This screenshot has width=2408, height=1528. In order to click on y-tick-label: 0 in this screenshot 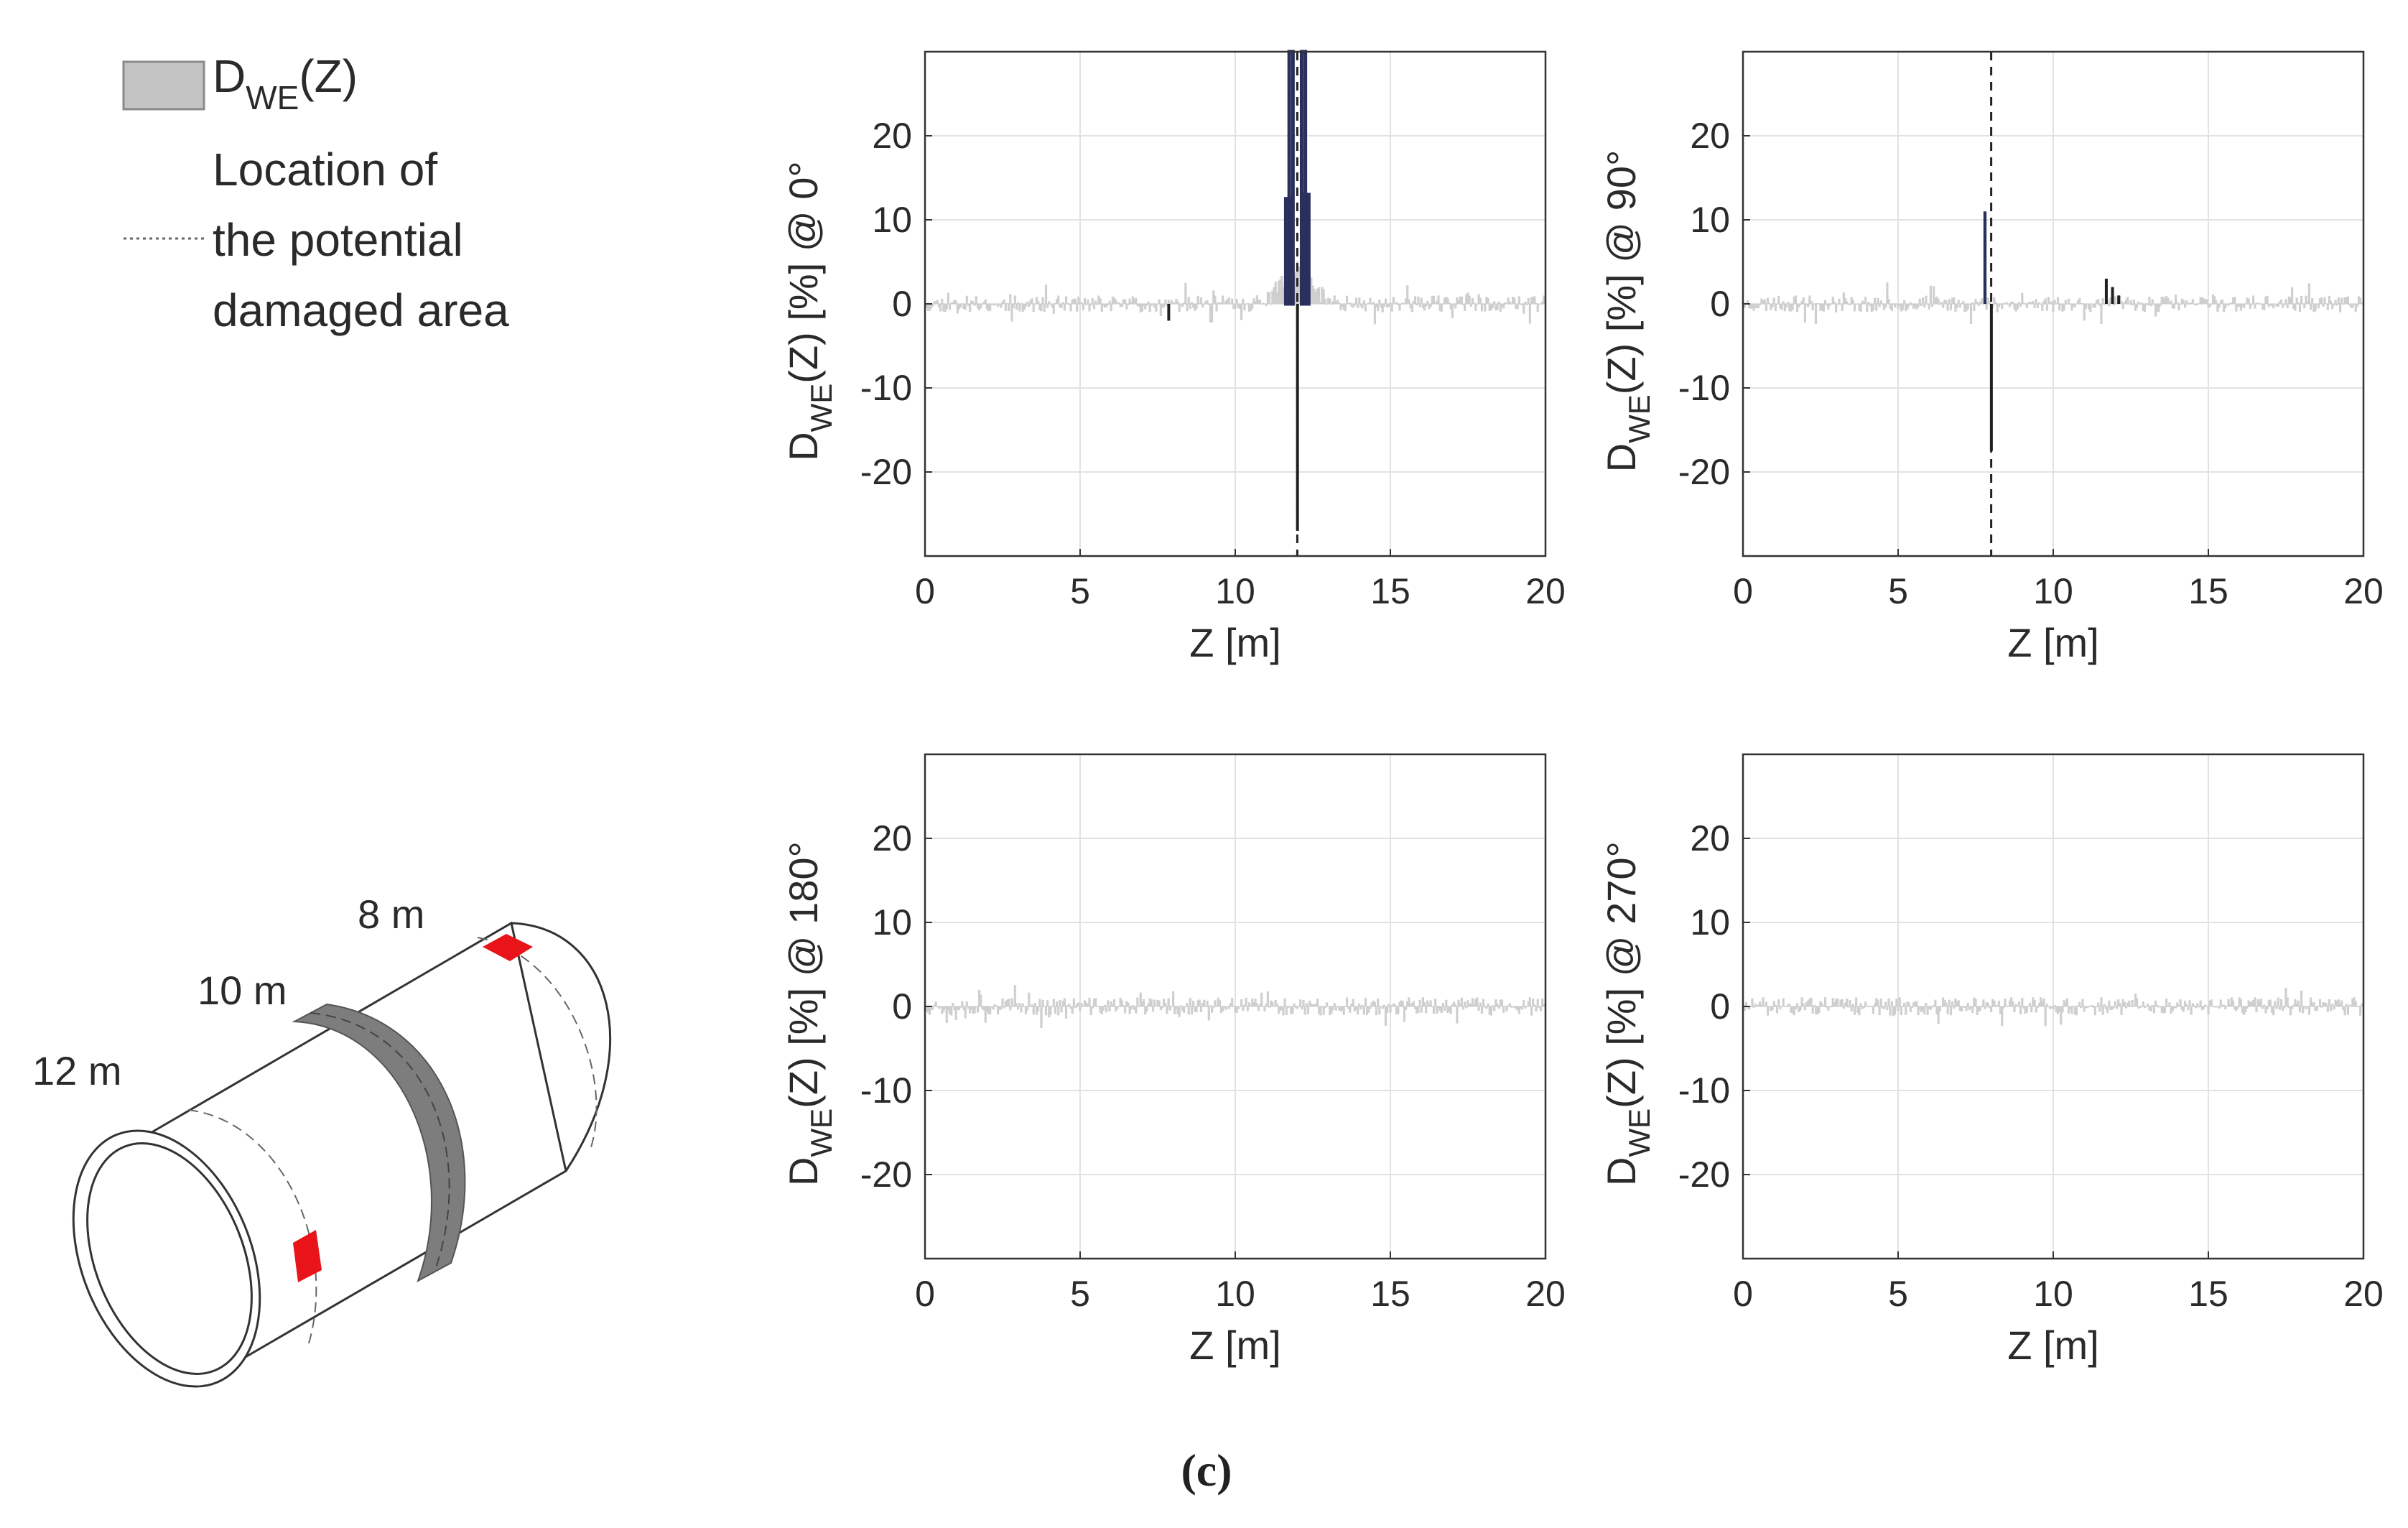, I will do `click(902, 304)`.